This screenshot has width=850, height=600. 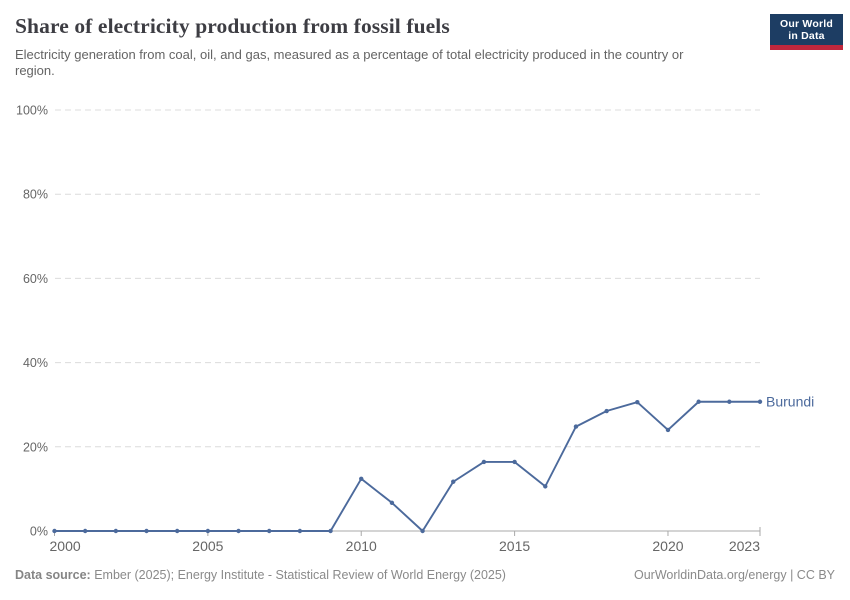 What do you see at coordinates (744, 546) in the screenshot?
I see `x-axis-tick-label: 2023` at bounding box center [744, 546].